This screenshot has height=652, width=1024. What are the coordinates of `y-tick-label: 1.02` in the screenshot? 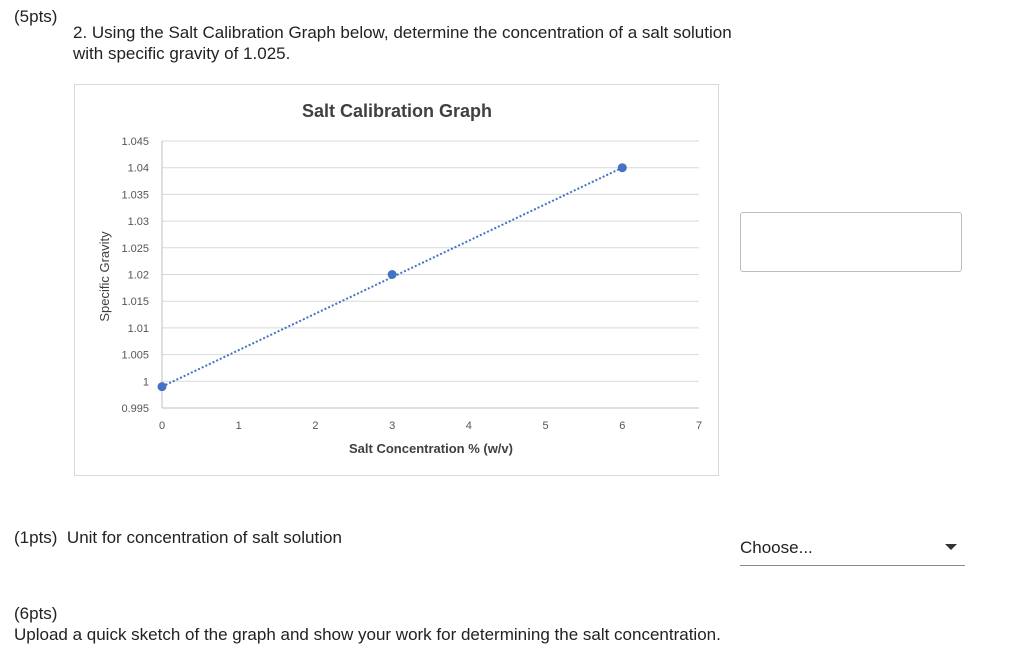 It's located at (138, 276).